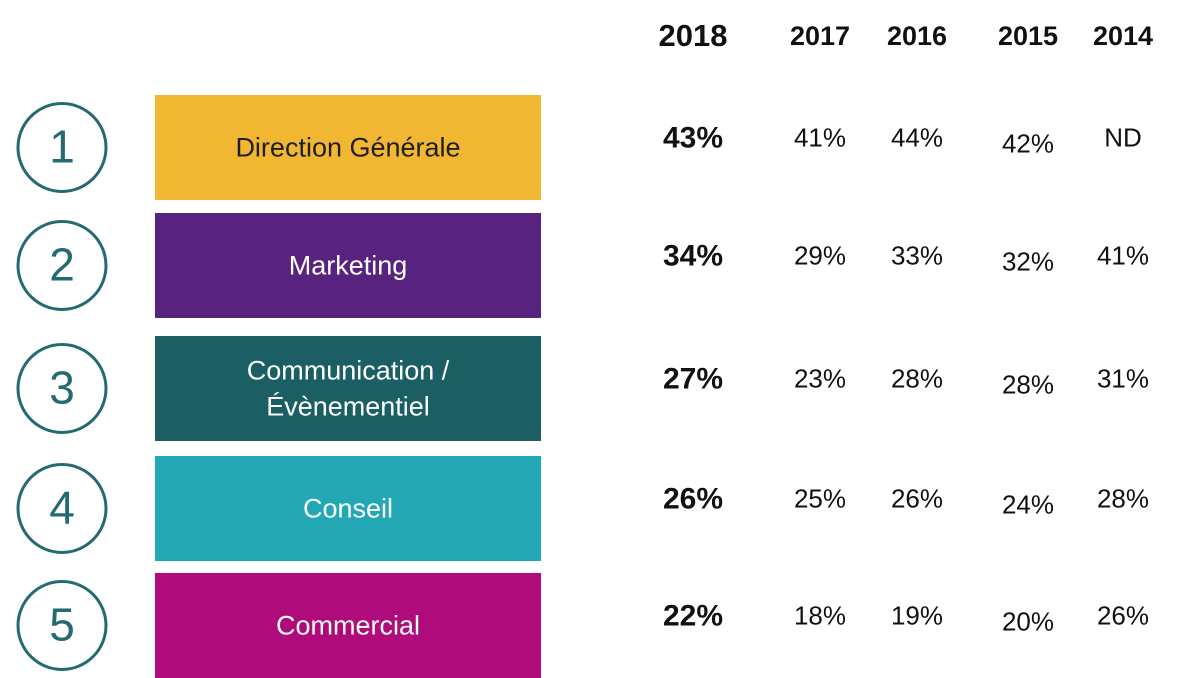 The height and width of the screenshot is (678, 1178). Describe the element at coordinates (917, 615) in the screenshot. I see `cell-value: 19%` at that location.